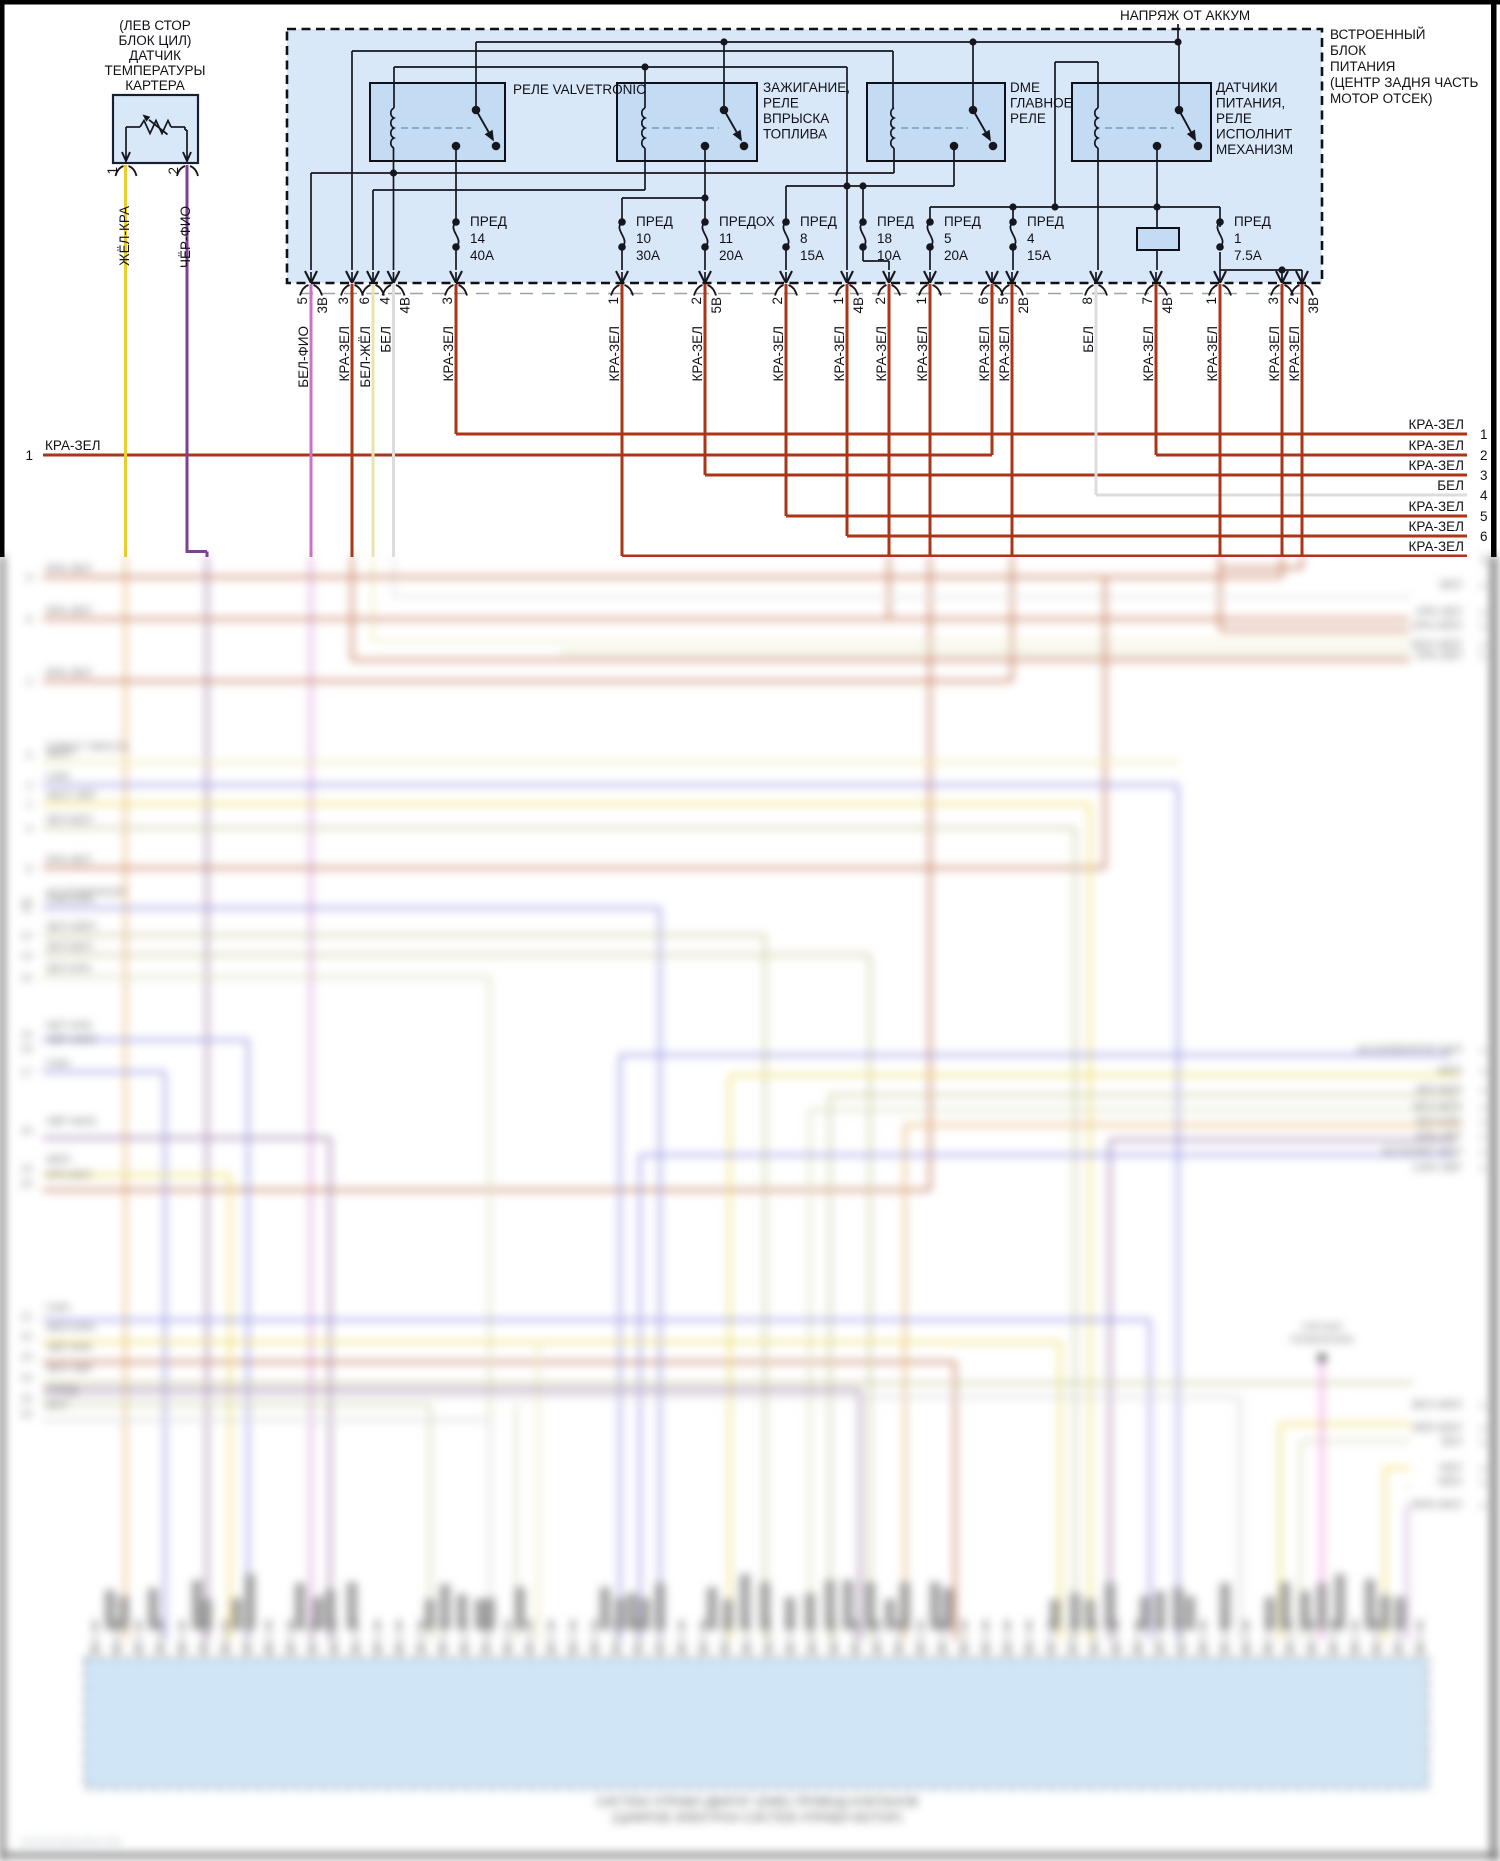  What do you see at coordinates (27, 1073) in the screenshot?
I see `svg-text: 17` at bounding box center [27, 1073].